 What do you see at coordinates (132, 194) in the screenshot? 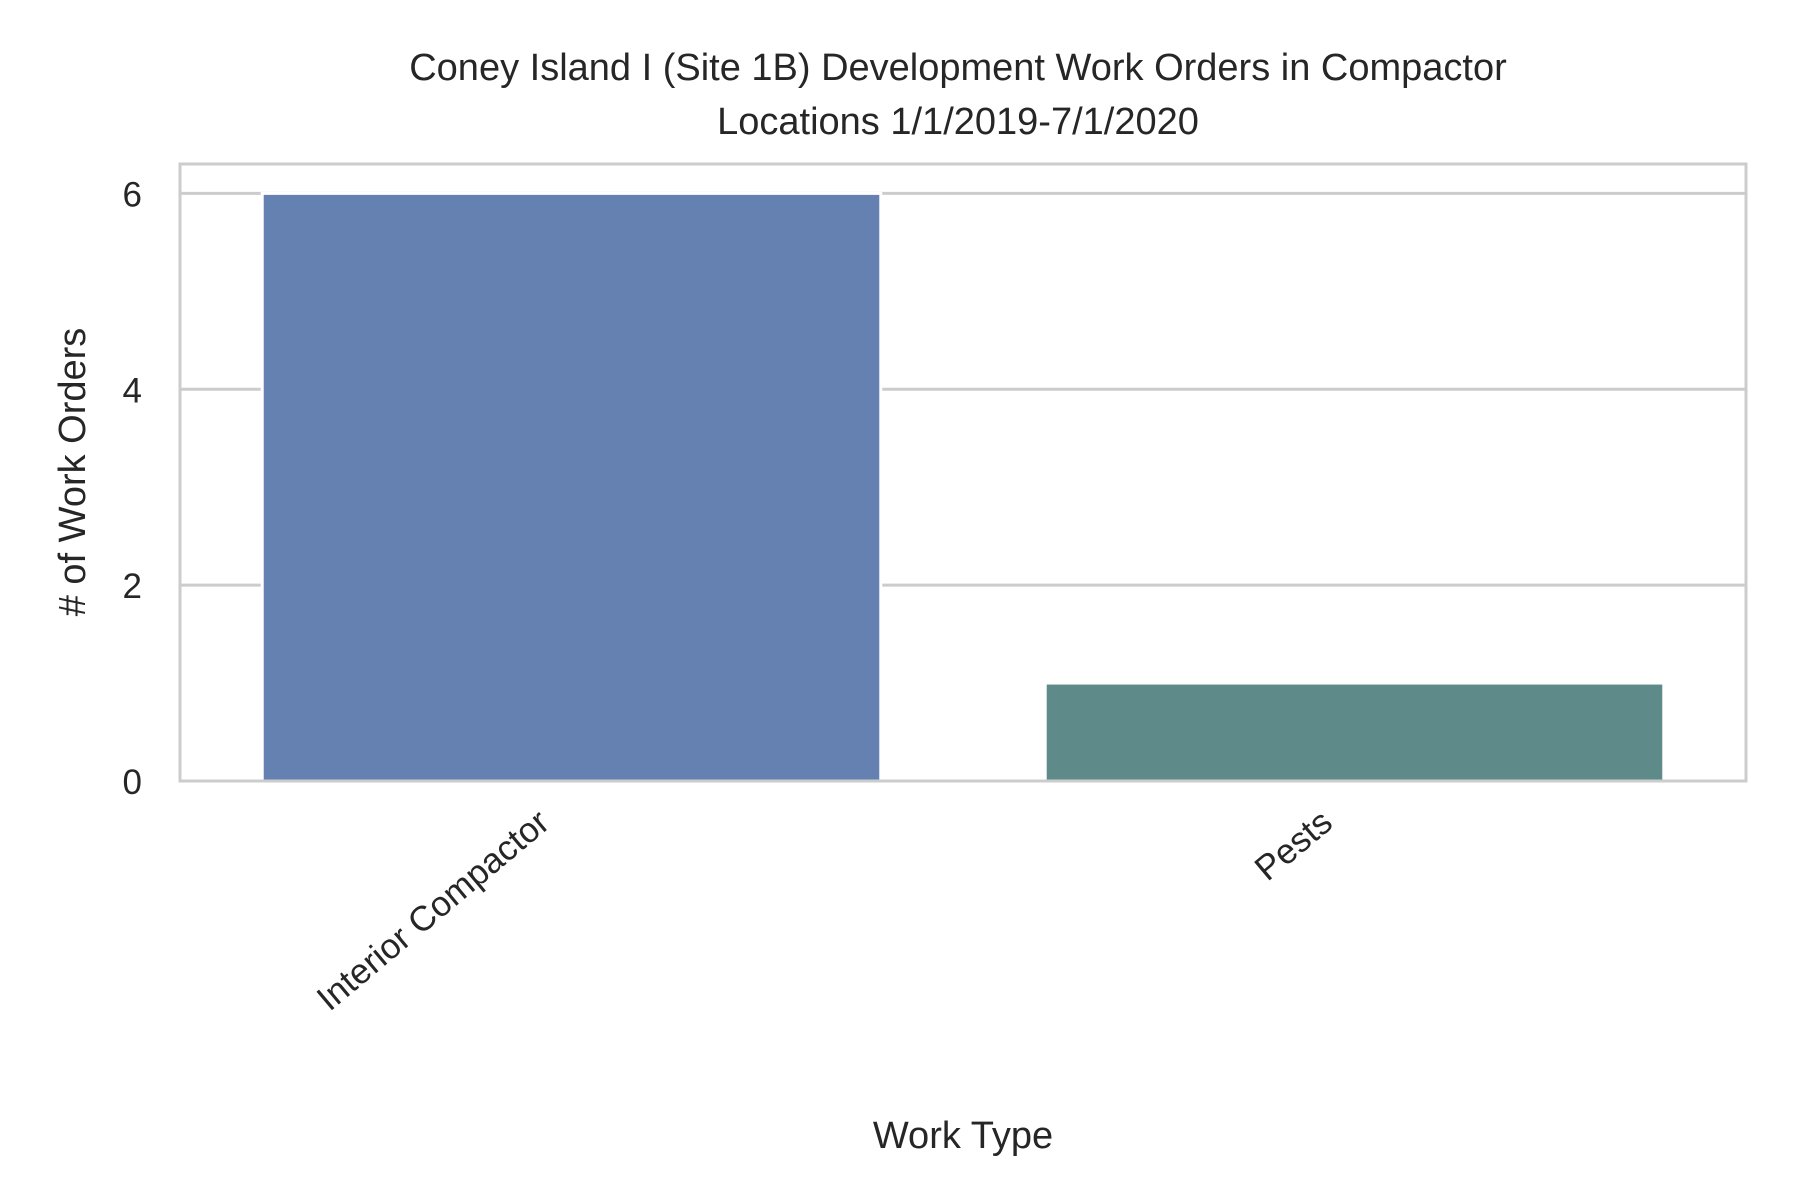
I see `y-tick-label-6: 6` at bounding box center [132, 194].